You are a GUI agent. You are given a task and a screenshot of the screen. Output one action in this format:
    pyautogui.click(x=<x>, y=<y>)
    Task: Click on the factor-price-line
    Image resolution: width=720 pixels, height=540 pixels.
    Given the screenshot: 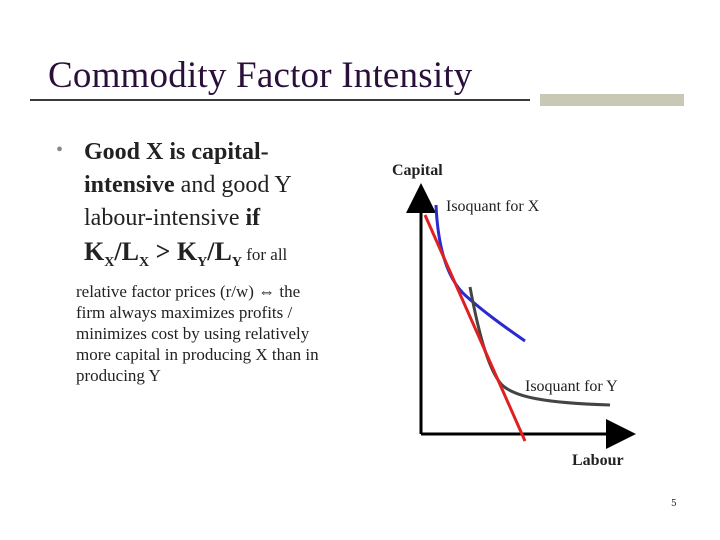 What is the action you would take?
    pyautogui.click(x=475, y=328)
    